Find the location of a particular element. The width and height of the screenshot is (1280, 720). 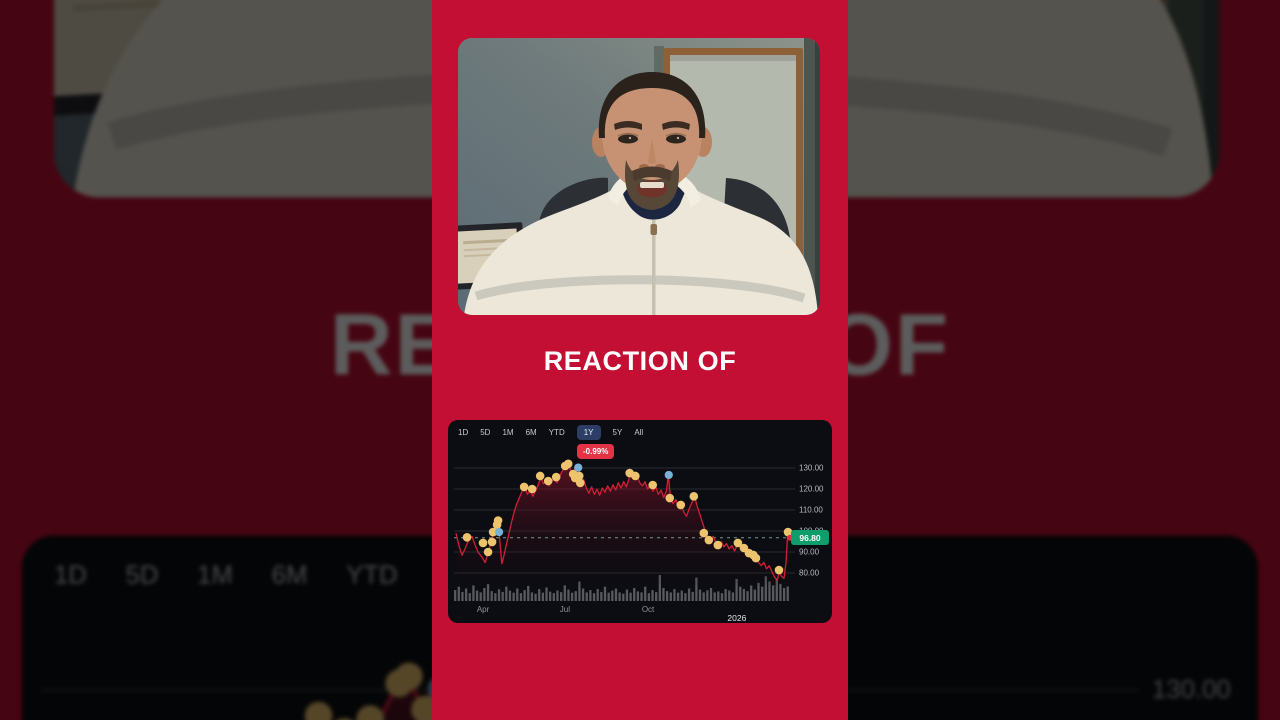

speaker-video is located at coordinates (639, 176).